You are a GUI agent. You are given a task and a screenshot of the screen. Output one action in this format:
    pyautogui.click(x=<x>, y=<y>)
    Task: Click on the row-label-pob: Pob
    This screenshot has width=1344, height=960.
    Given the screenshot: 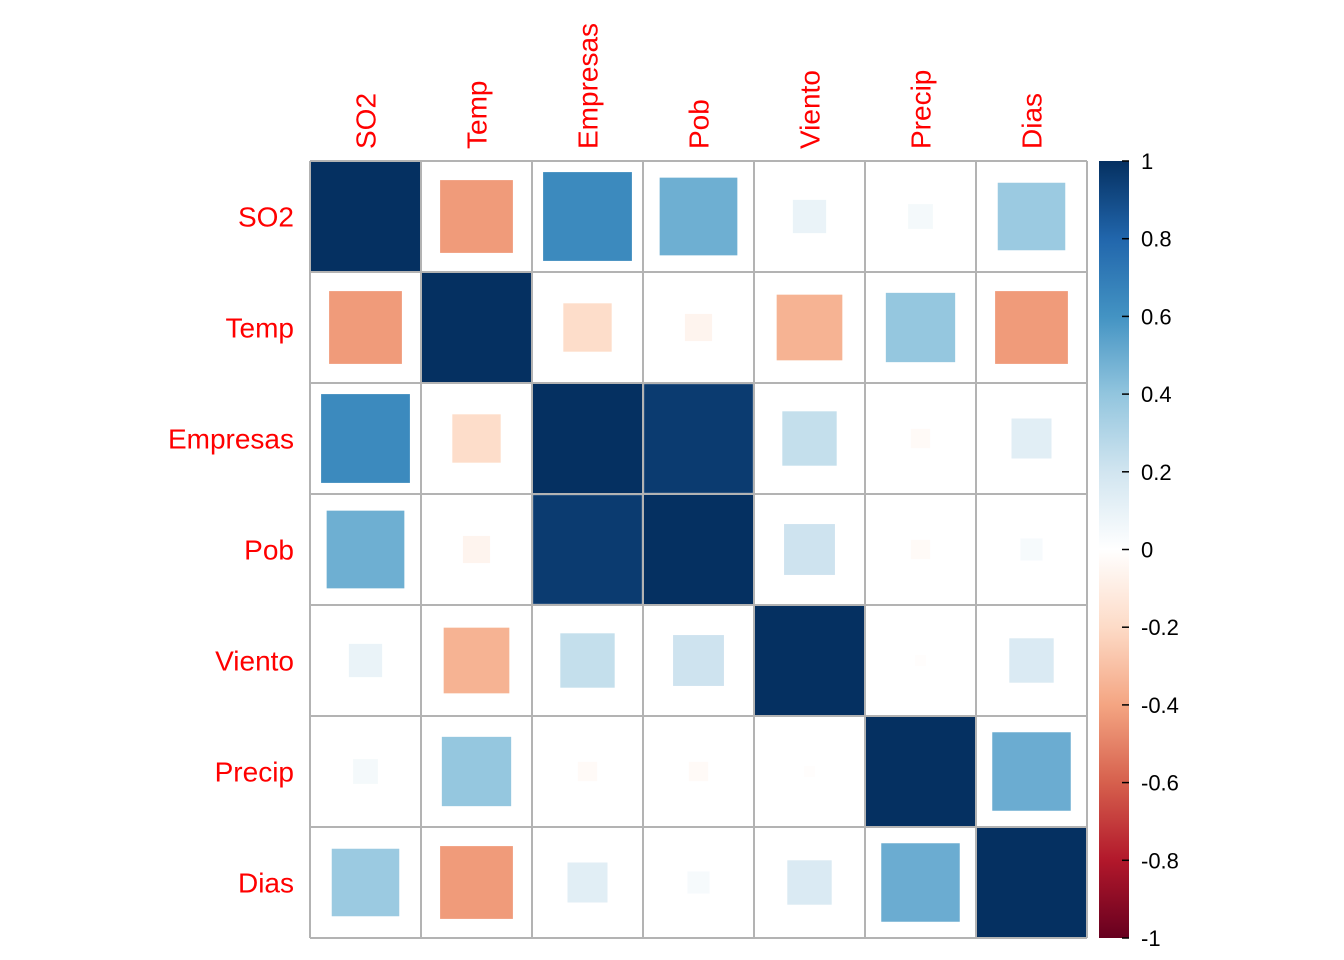 What is the action you would take?
    pyautogui.click(x=269, y=550)
    